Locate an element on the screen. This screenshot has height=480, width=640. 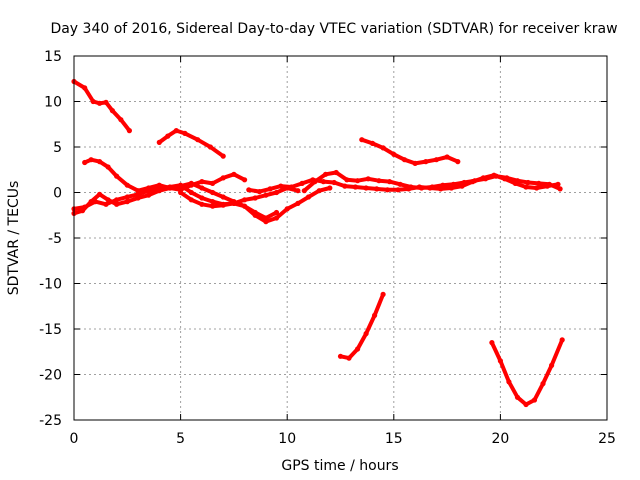
x-tick-label: 20 is located at coordinates (500, 439).